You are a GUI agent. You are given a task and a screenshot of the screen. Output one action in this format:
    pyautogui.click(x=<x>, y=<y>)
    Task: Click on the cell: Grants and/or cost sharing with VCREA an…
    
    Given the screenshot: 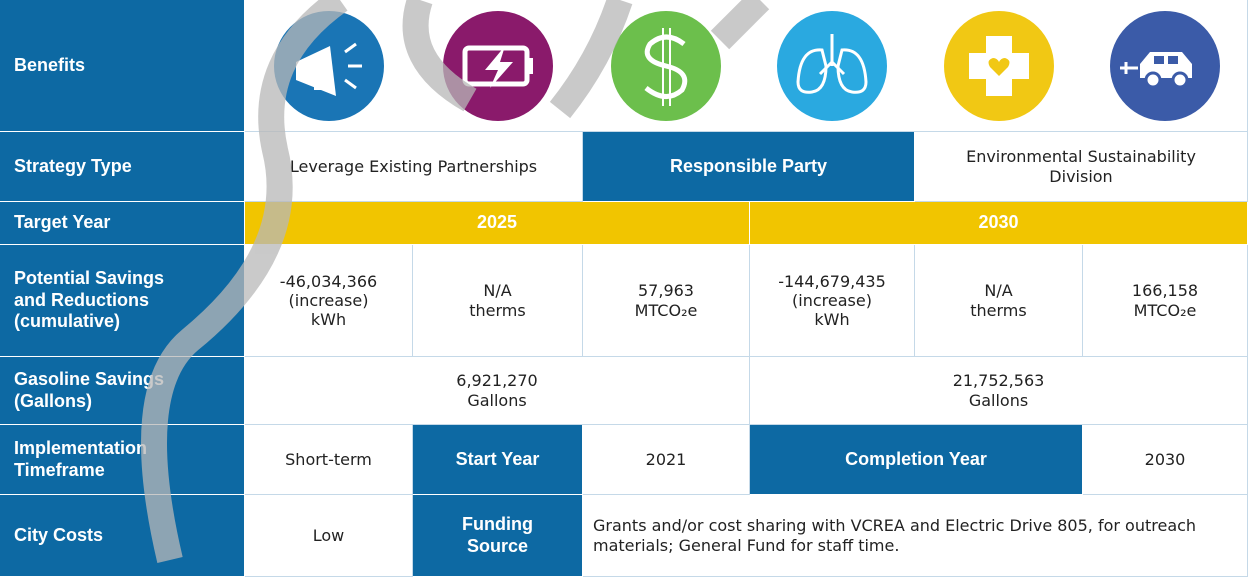 What is the action you would take?
    pyautogui.click(x=915, y=536)
    